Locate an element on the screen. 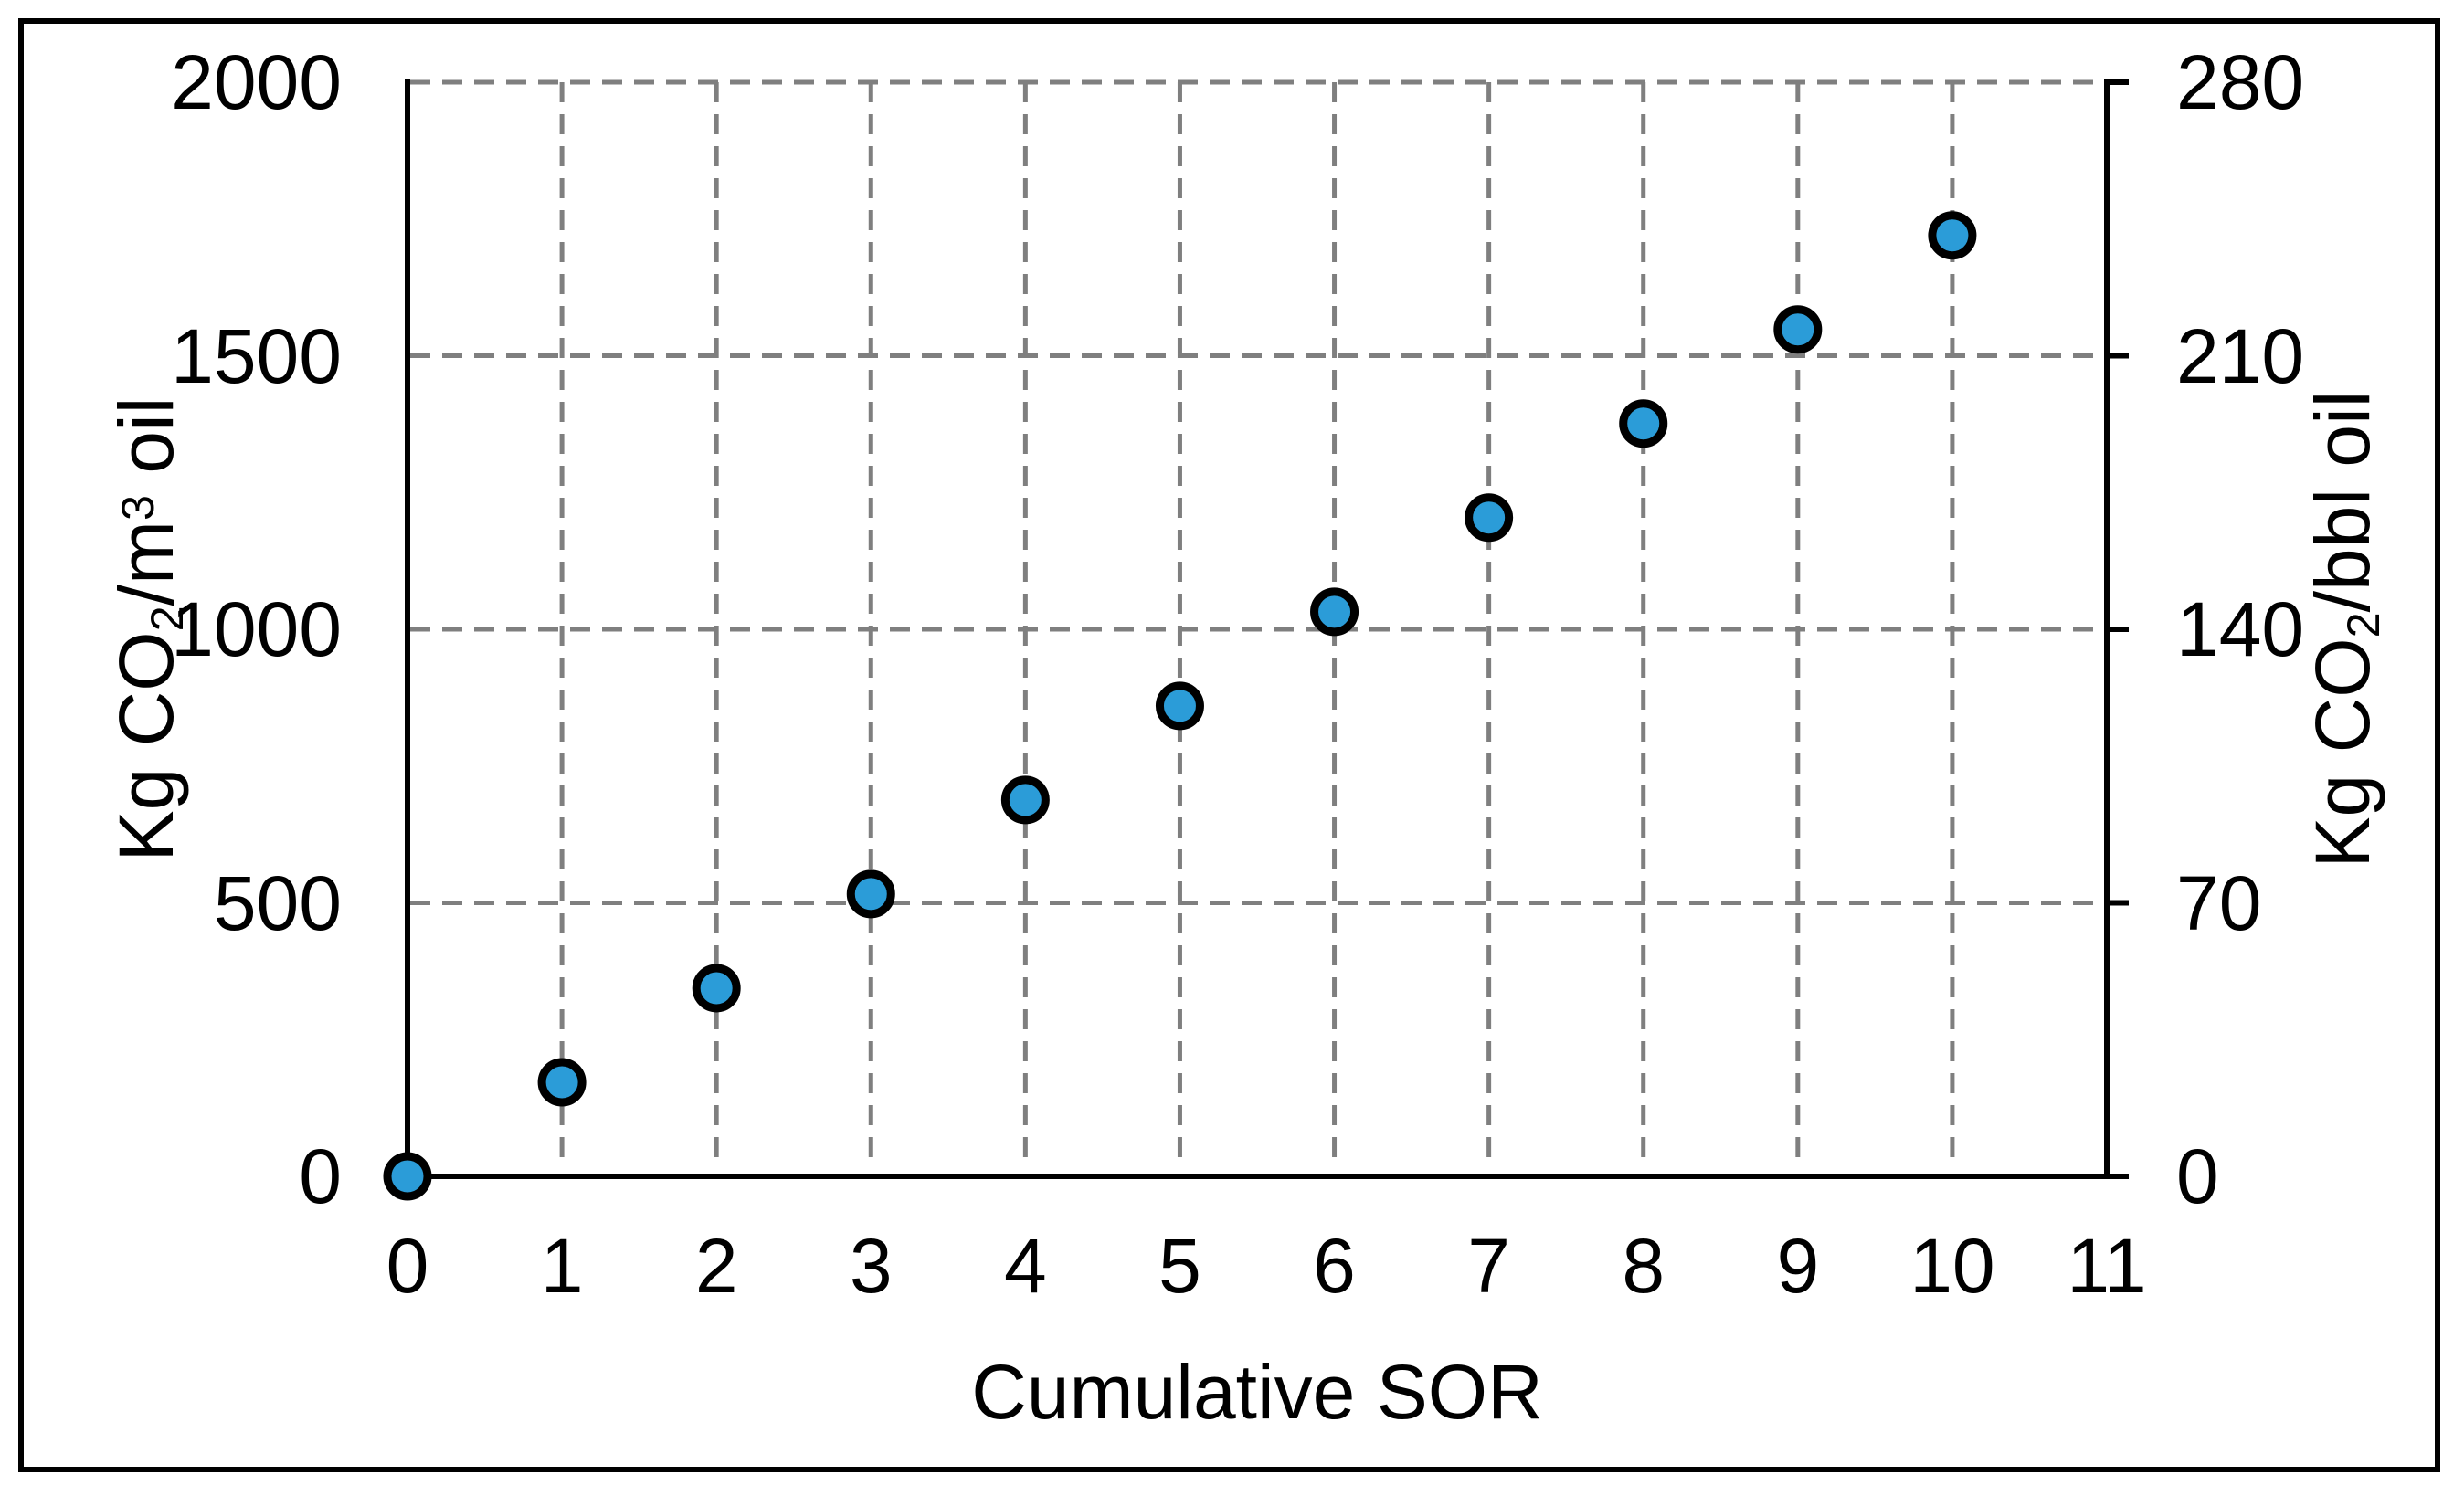 The width and height of the screenshot is (2464, 1496). left-axis-tick-label: 2000 is located at coordinates (256, 82).